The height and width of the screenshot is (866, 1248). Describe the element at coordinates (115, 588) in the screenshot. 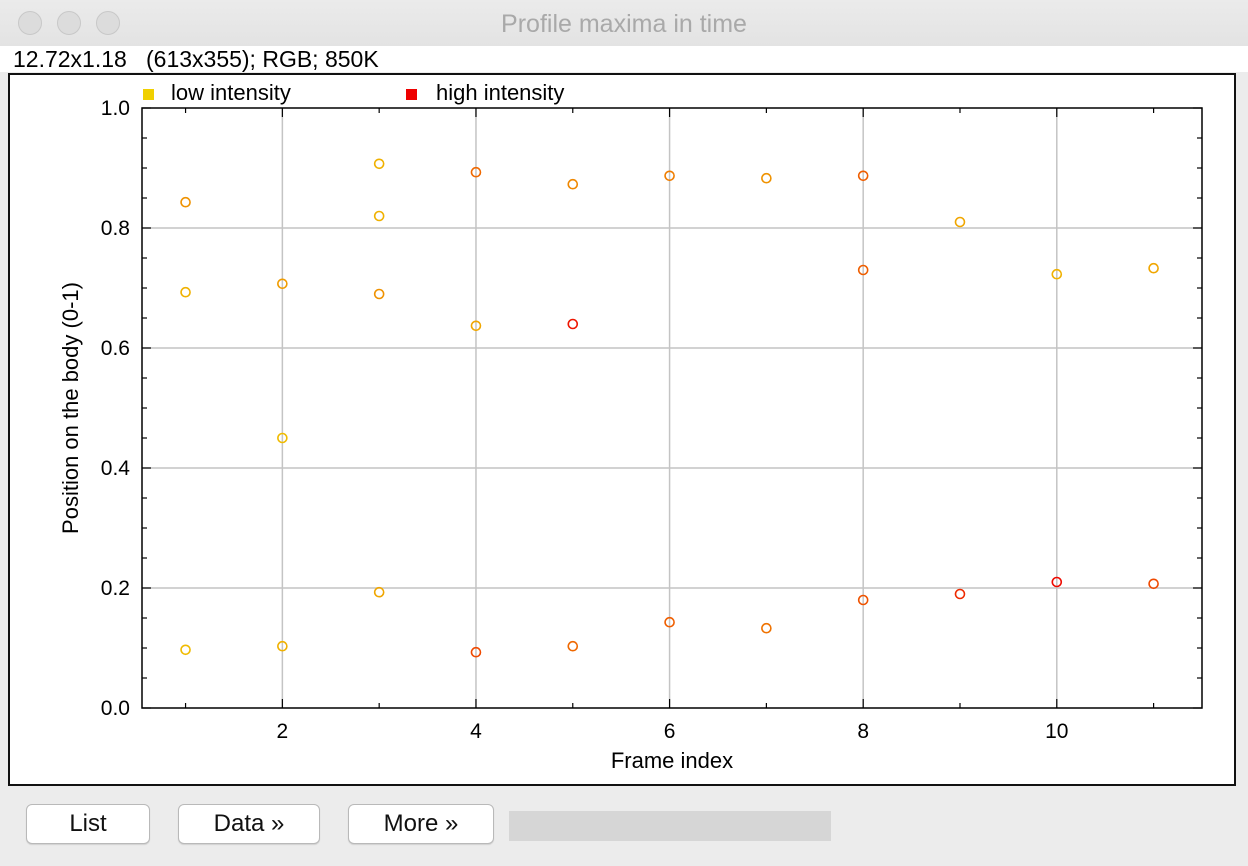

I see `y-tick-label: 0.2` at that location.